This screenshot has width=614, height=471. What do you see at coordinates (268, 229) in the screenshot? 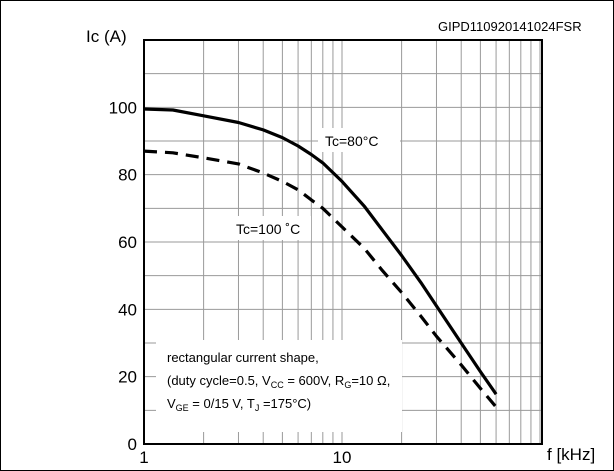
I see `series-label-tc100: Tc=100 ˚C` at bounding box center [268, 229].